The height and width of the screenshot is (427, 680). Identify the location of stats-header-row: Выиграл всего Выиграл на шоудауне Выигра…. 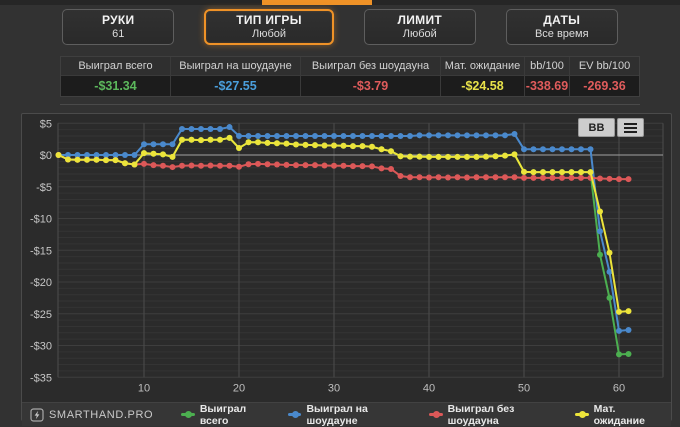
(350, 66).